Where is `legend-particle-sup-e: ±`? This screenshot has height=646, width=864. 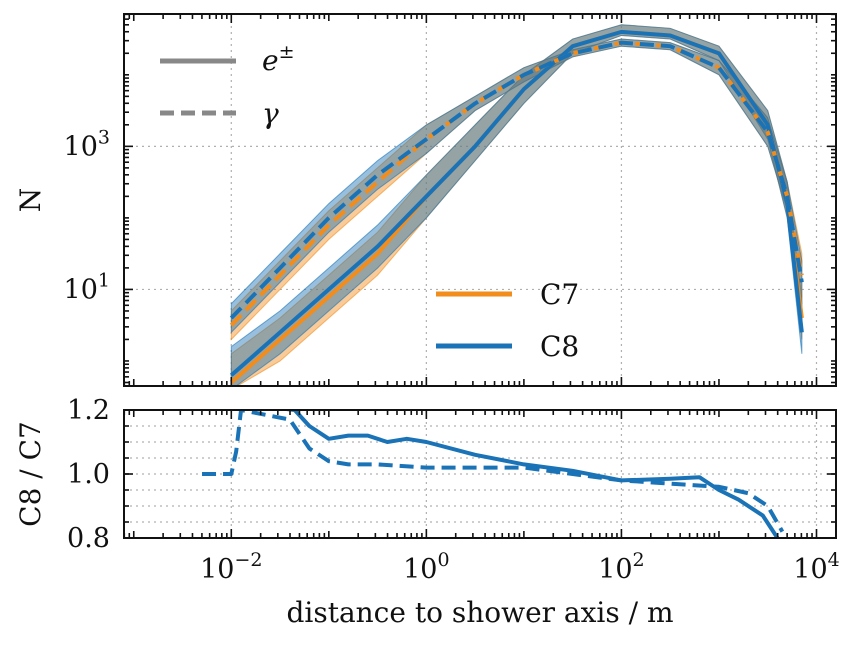
legend-particle-sup-e: ± is located at coordinates (287, 52).